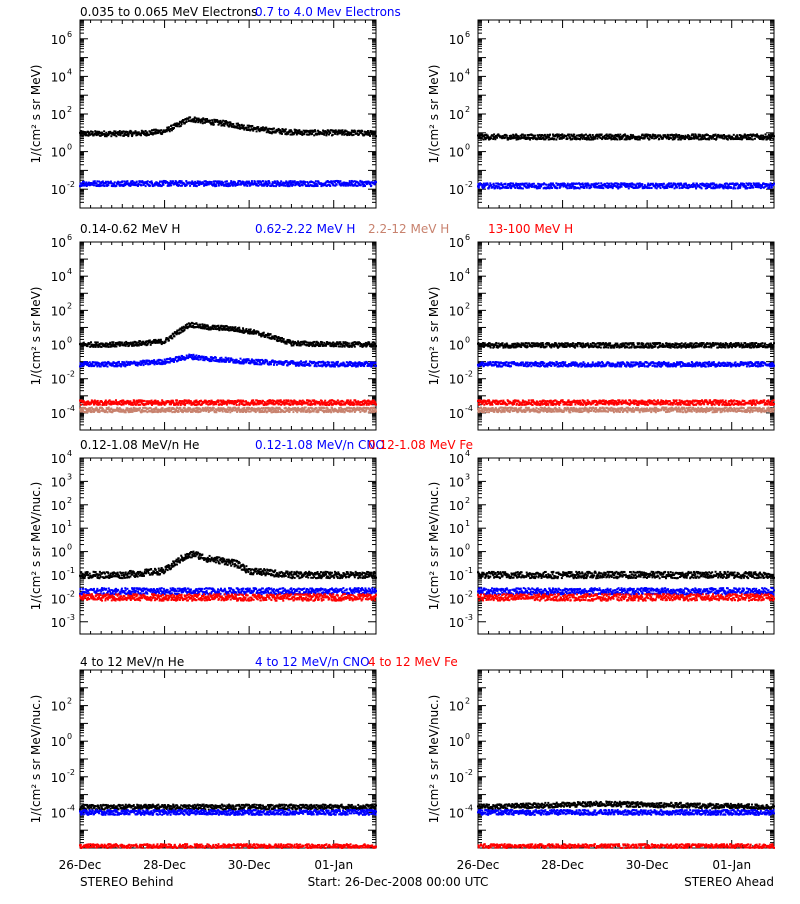  I want to click on y-tick-exponent: 6, so click(69, 237).